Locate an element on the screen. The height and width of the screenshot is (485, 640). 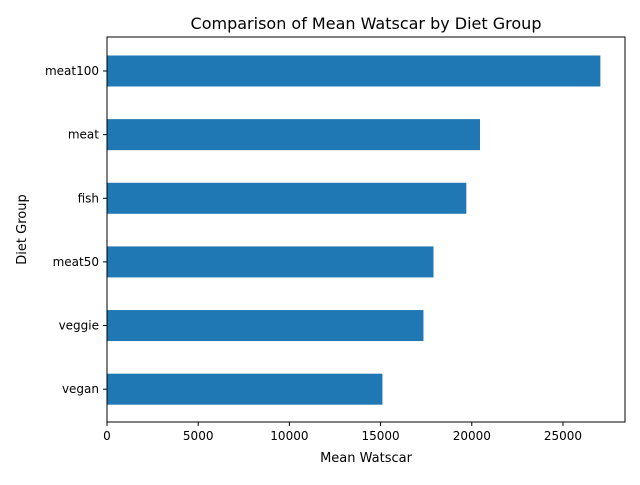
x-axis-label: Mean Watscar is located at coordinates (366, 458).